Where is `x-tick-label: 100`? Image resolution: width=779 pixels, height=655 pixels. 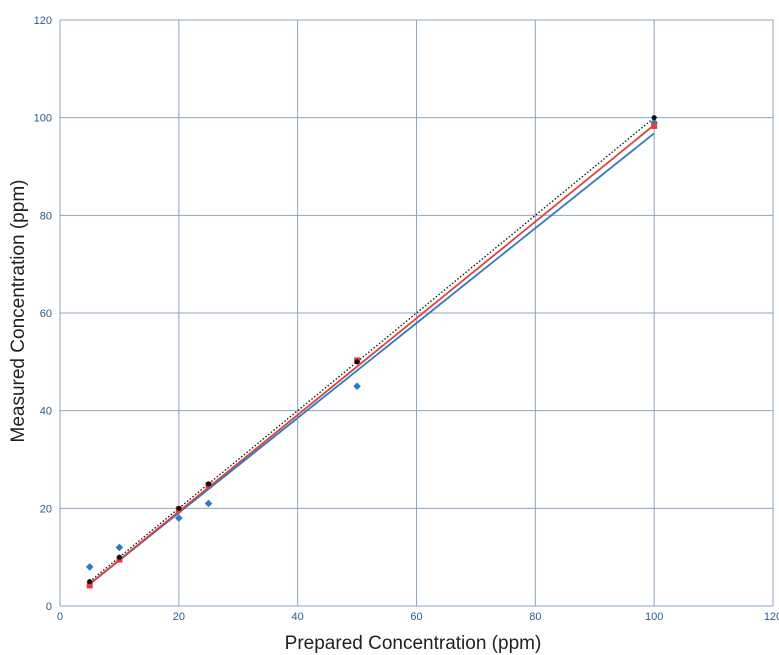 x-tick-label: 100 is located at coordinates (654, 617).